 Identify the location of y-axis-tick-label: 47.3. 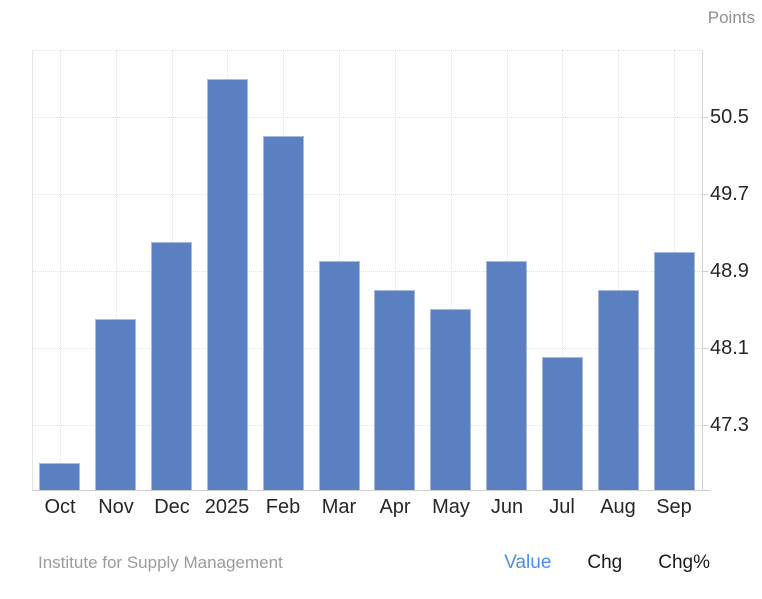
(729, 425).